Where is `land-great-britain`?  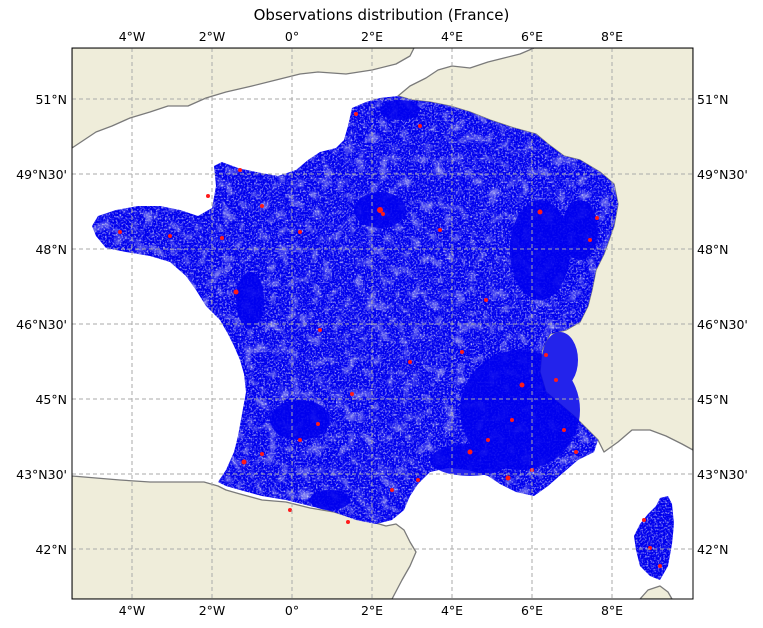
land-great-britain is located at coordinates (243, 98).